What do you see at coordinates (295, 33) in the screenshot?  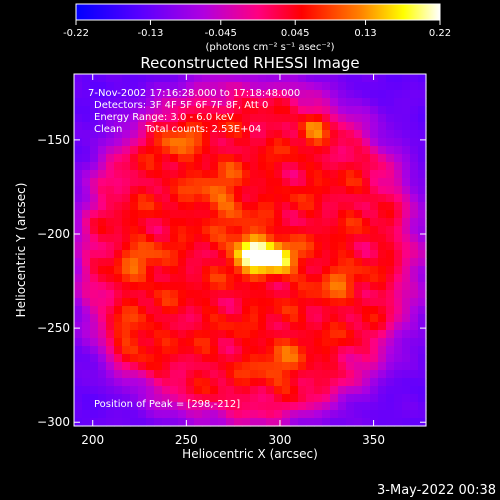 I see `colorbar-tick-label: 0.045` at bounding box center [295, 33].